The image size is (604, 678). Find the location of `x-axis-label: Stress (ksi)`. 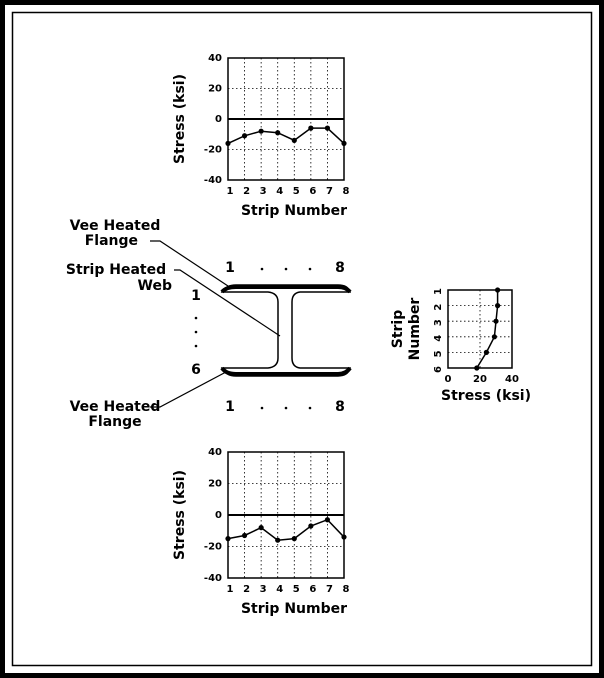

x-axis-label: Stress (ksi) is located at coordinates (486, 396).